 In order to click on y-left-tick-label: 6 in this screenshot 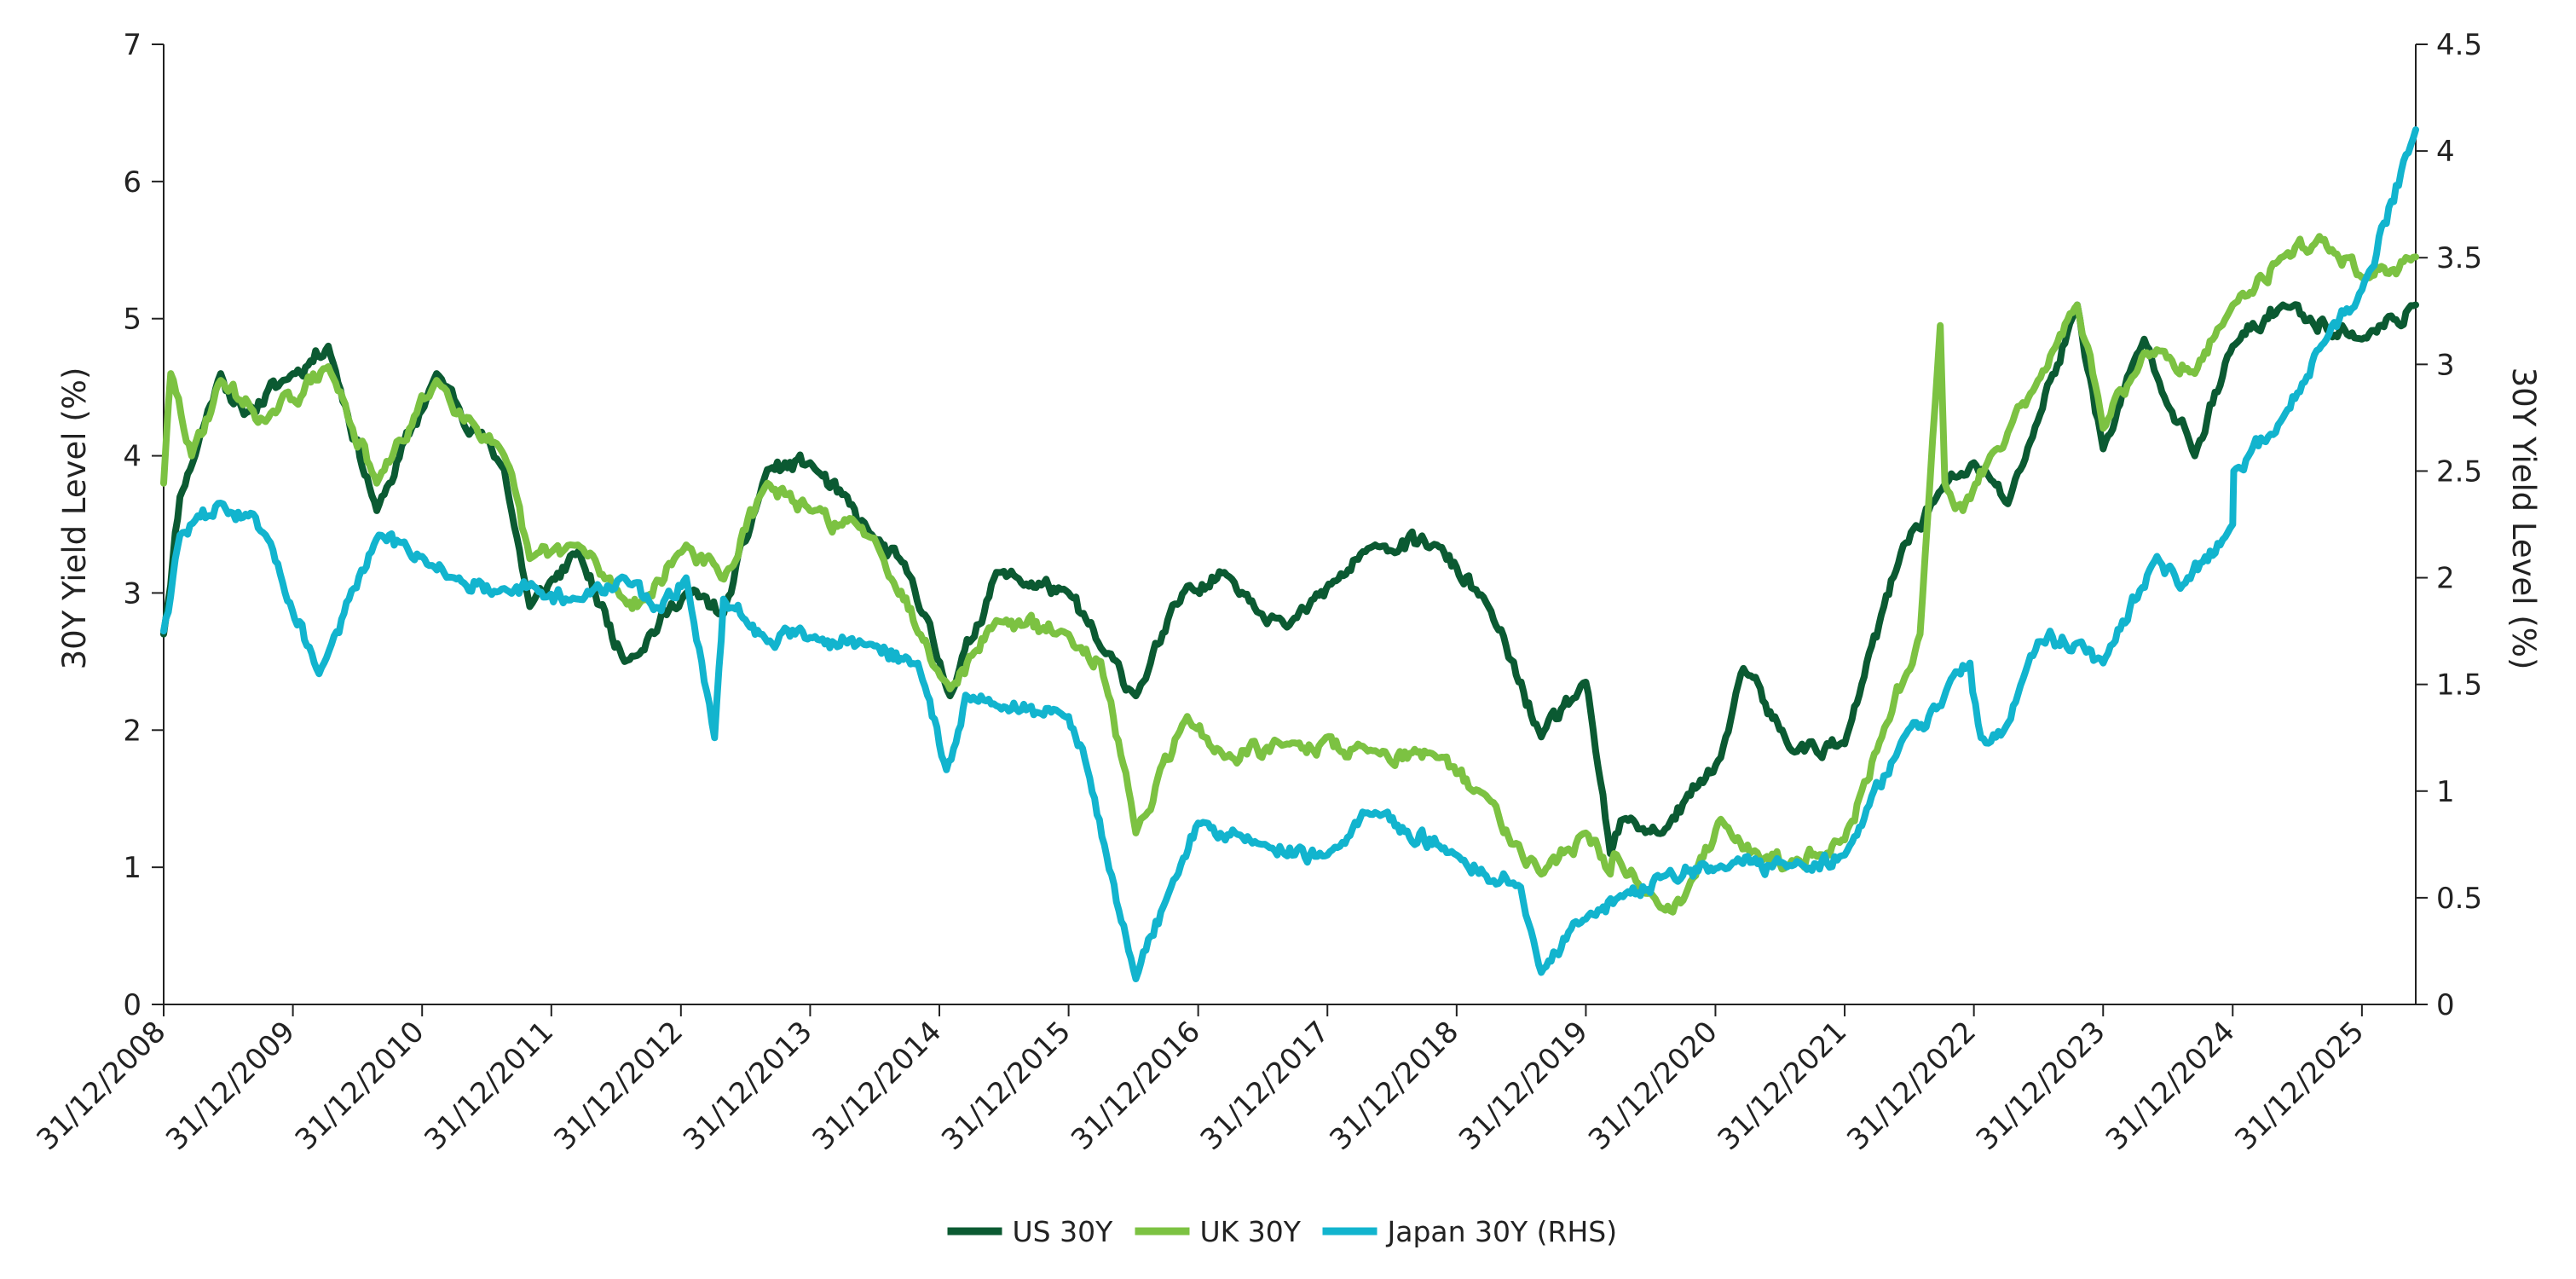, I will do `click(132, 182)`.